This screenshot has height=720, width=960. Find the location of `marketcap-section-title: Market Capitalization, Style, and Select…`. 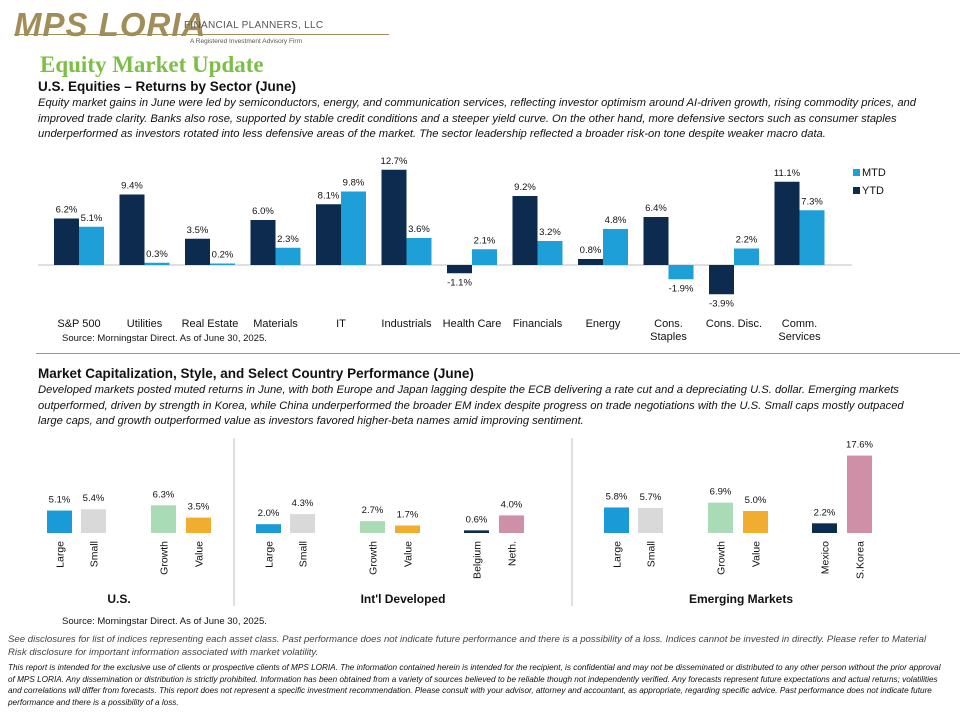

marketcap-section-title: Market Capitalization, Style, and Select… is located at coordinates (256, 373).